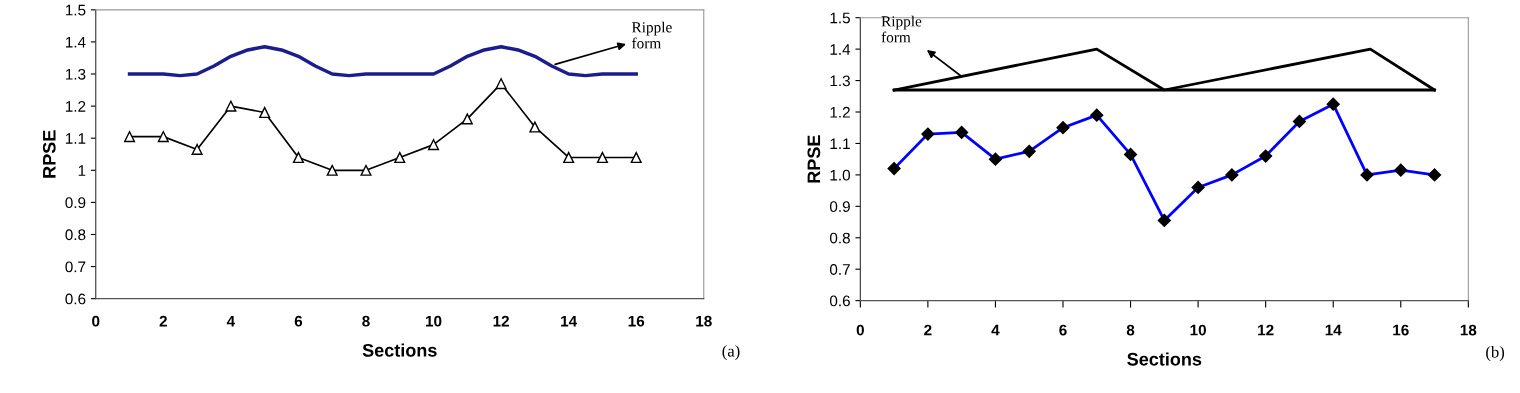 This screenshot has height=393, width=1520. Describe the element at coordinates (840, 175) in the screenshot. I see `y-tick-label: 1.0` at that location.